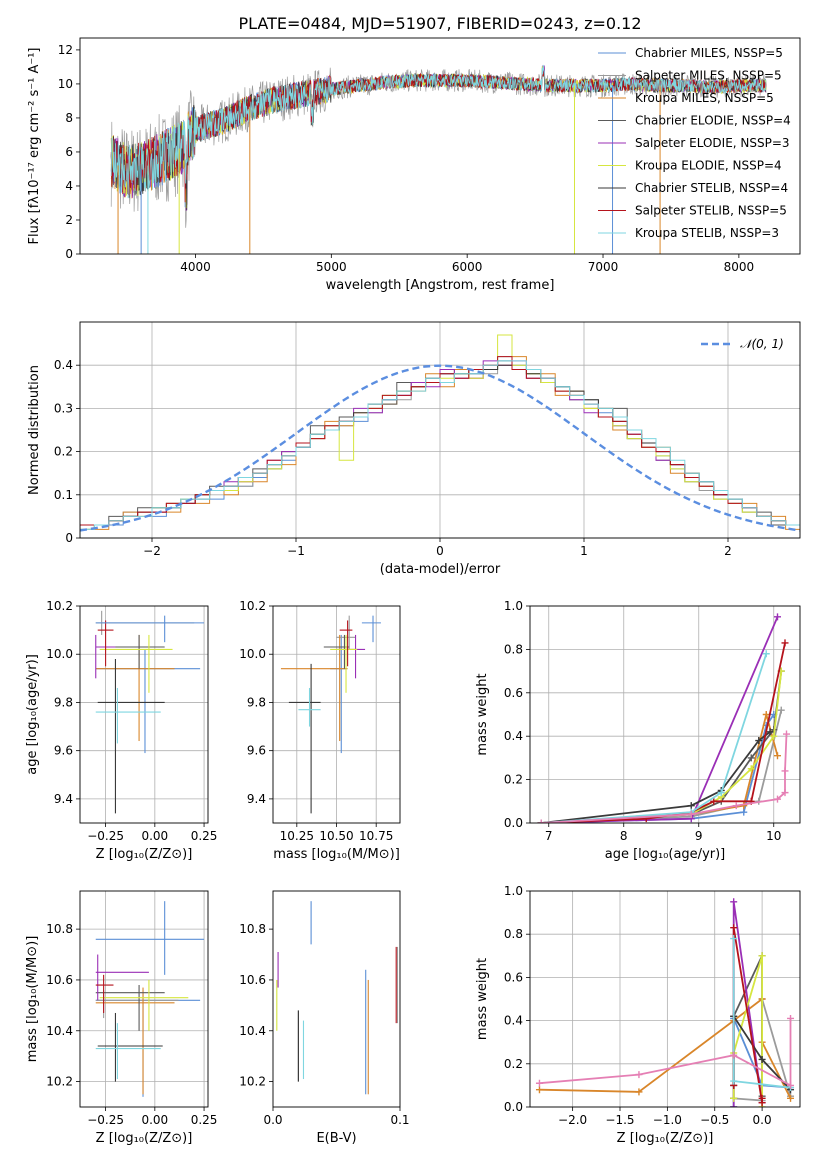 The image size is (819, 1170). What do you see at coordinates (699, 836) in the screenshot?
I see `x-tick-label: 9` at bounding box center [699, 836].